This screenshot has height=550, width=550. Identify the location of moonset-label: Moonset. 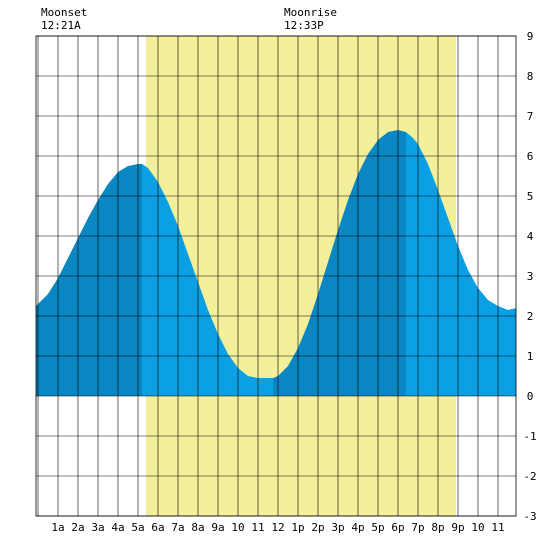
(64, 12).